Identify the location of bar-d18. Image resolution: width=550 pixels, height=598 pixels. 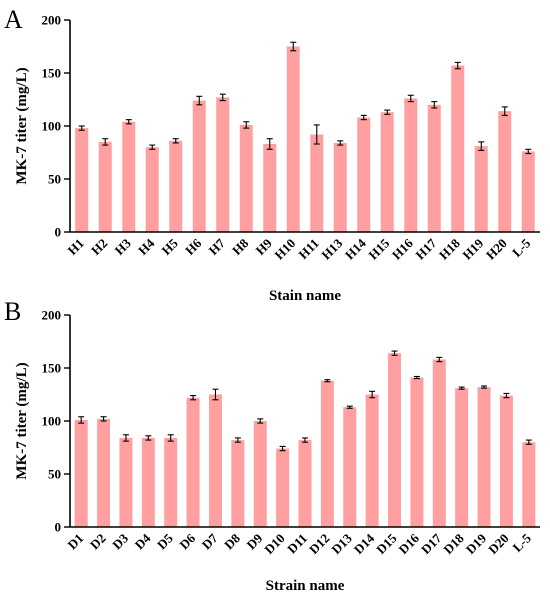
(462, 457).